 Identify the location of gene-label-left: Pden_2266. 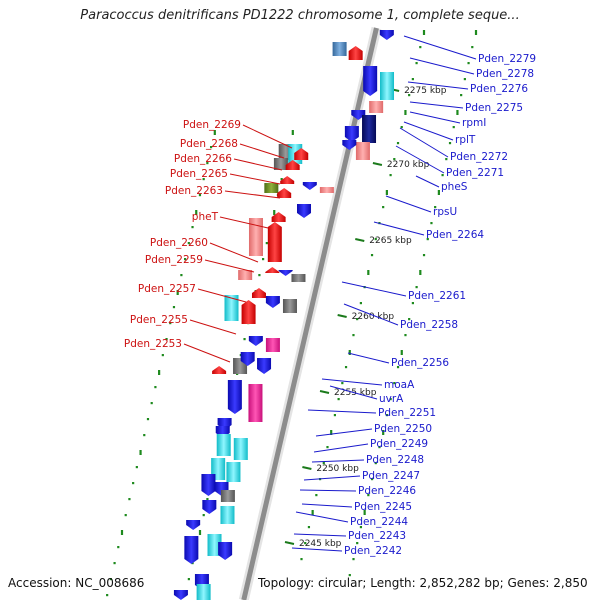
(203, 159).